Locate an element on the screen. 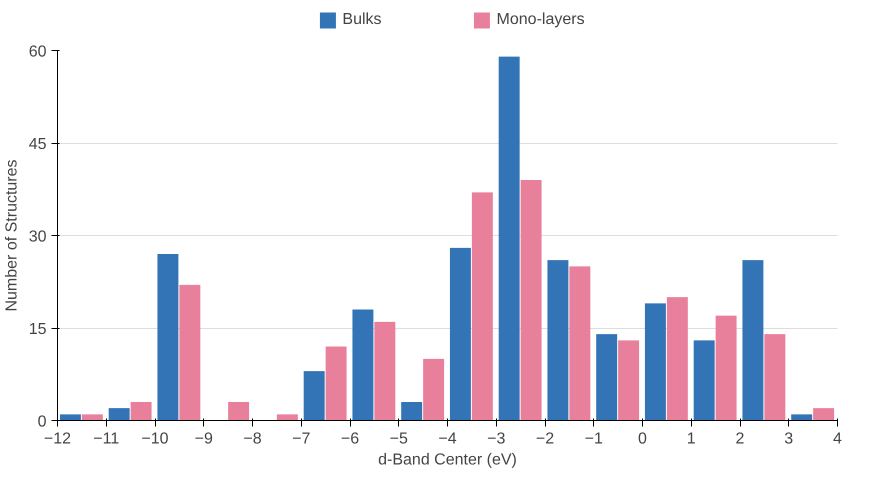  x-tick-label: −3 is located at coordinates (496, 439).